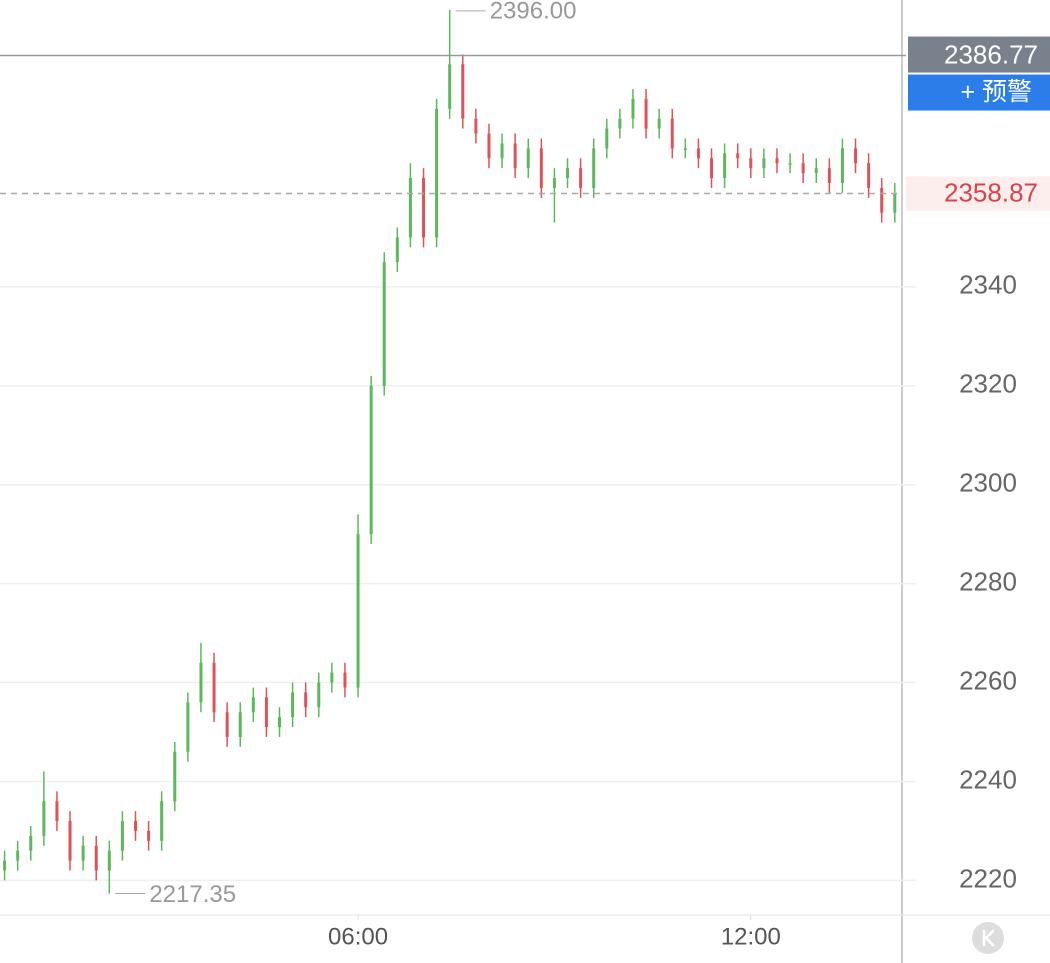 The image size is (1050, 963). What do you see at coordinates (533, 12) in the screenshot?
I see `max-marker-label: 2396.00` at bounding box center [533, 12].